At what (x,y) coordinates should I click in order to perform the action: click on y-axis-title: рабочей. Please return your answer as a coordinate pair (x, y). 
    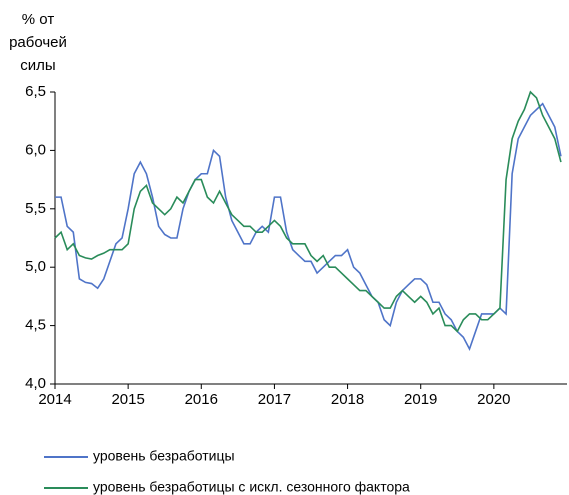
    Looking at the image, I should click on (38, 42).